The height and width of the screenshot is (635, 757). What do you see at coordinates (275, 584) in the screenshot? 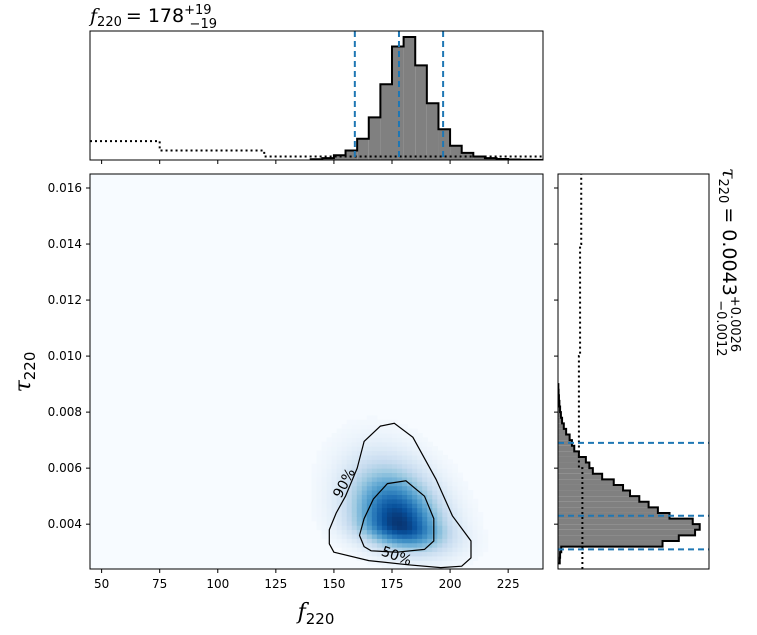
I see `x-tick-label: 125` at bounding box center [275, 584].